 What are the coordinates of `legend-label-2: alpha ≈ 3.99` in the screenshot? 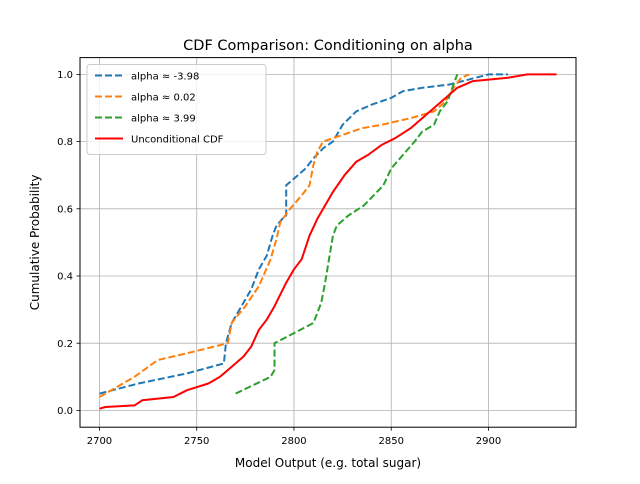 It's located at (163, 119).